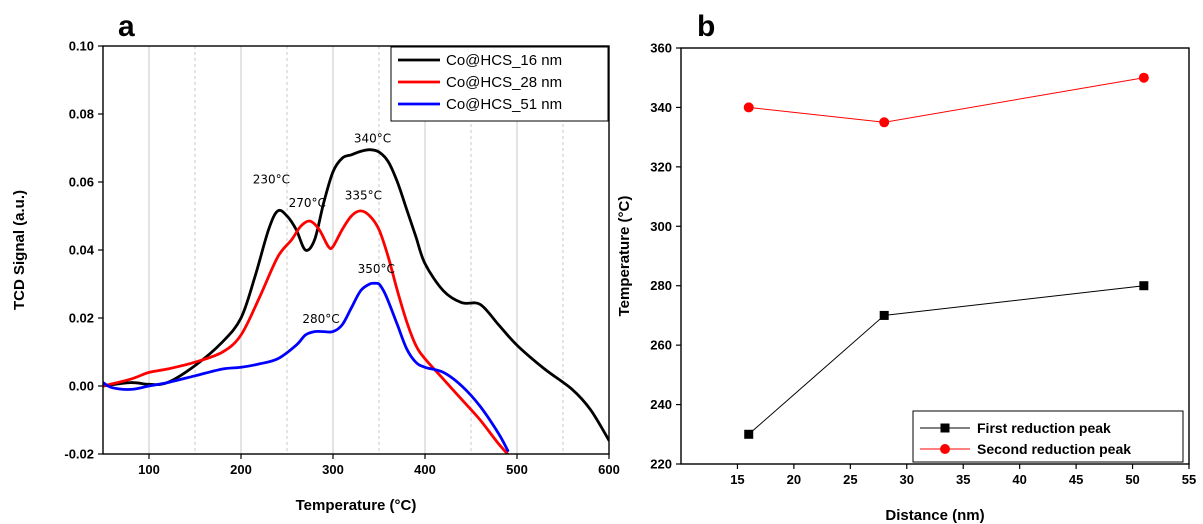 The image size is (1203, 524). I want to click on panel-b-y-tick-label: 240, so click(661, 404).